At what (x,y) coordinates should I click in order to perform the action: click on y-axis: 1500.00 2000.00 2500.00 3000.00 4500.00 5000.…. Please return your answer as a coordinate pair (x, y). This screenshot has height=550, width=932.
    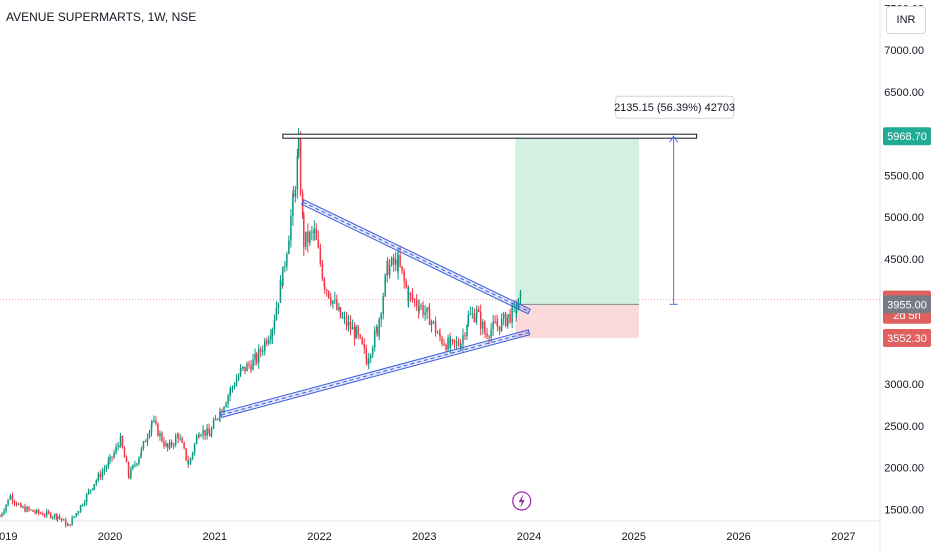
    Looking at the image, I should click on (904, 259).